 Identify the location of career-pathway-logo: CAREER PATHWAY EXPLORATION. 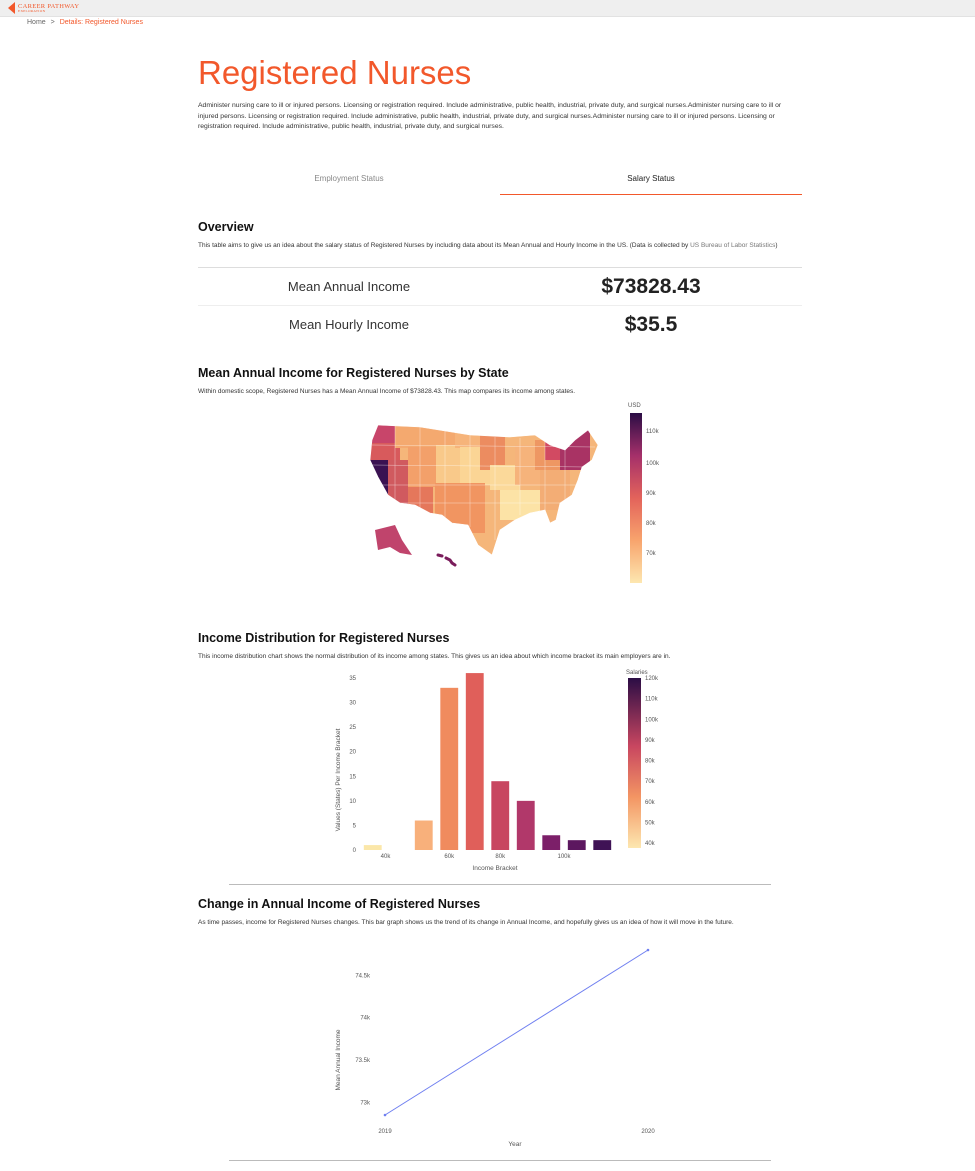
(43, 8).